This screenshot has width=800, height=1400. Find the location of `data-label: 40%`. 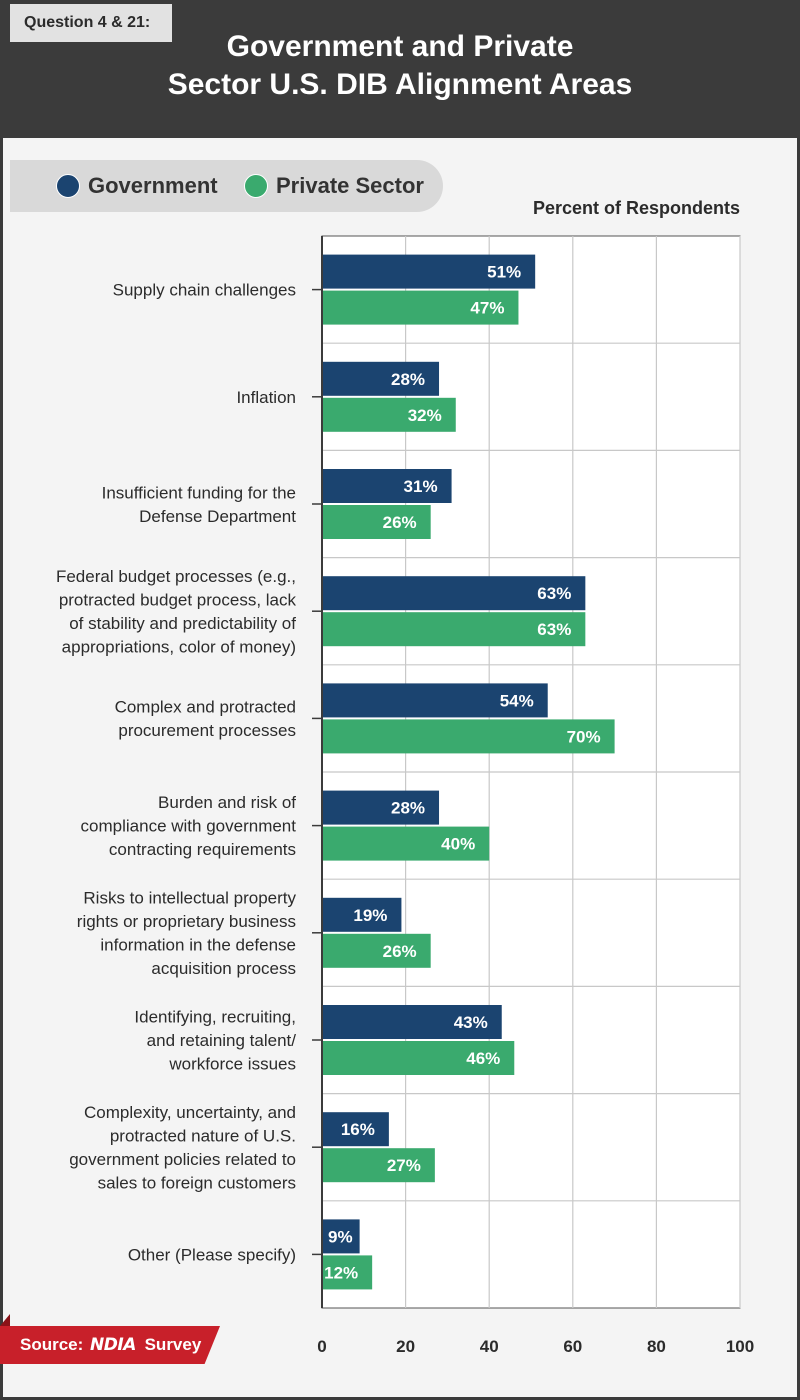

data-label: 40% is located at coordinates (458, 844).